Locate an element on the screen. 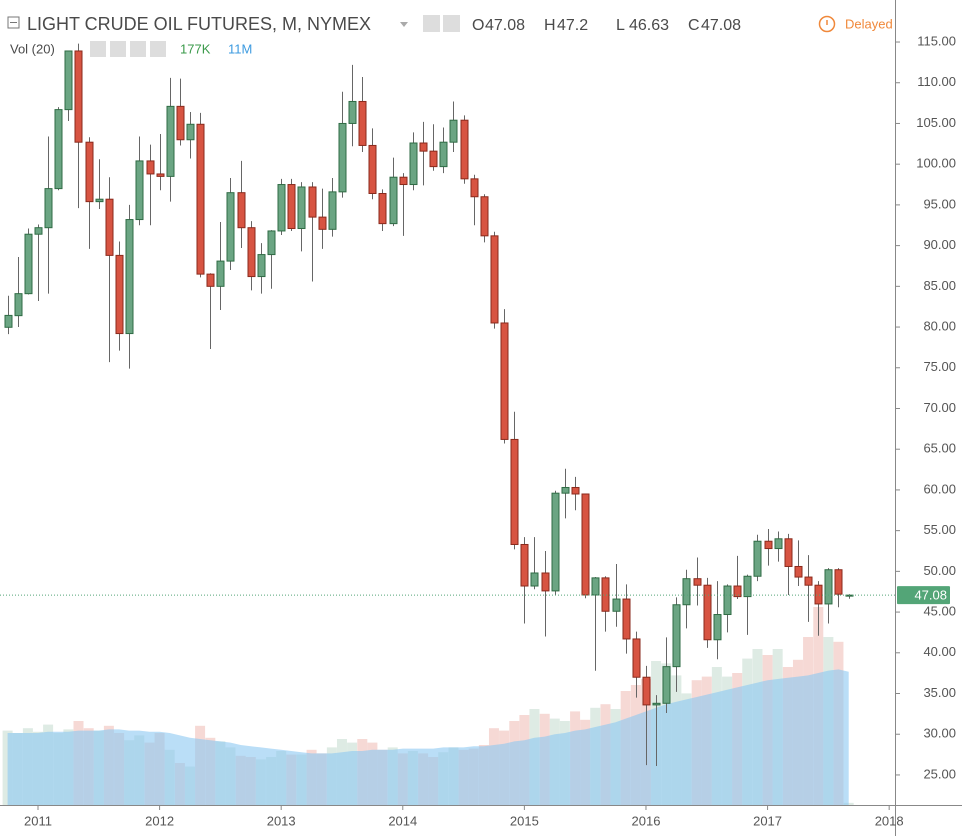 The image size is (962, 836). x-tick-label: 2015 is located at coordinates (524, 820).